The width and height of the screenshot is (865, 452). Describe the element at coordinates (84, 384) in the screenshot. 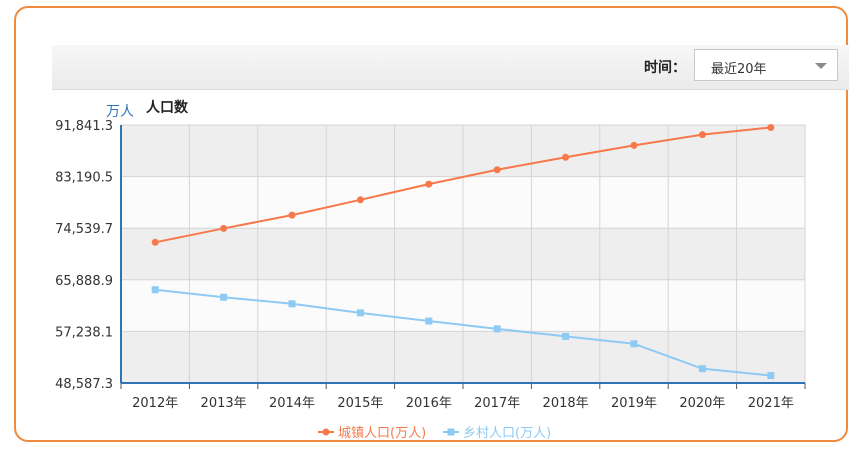

I see `y-tick-label: 48,587.3` at that location.